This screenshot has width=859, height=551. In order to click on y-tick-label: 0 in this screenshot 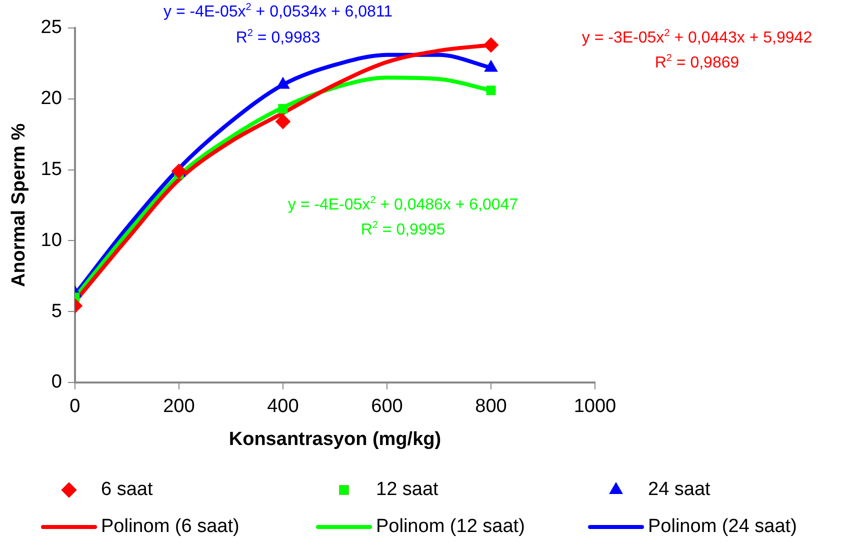, I will do `click(56, 382)`.